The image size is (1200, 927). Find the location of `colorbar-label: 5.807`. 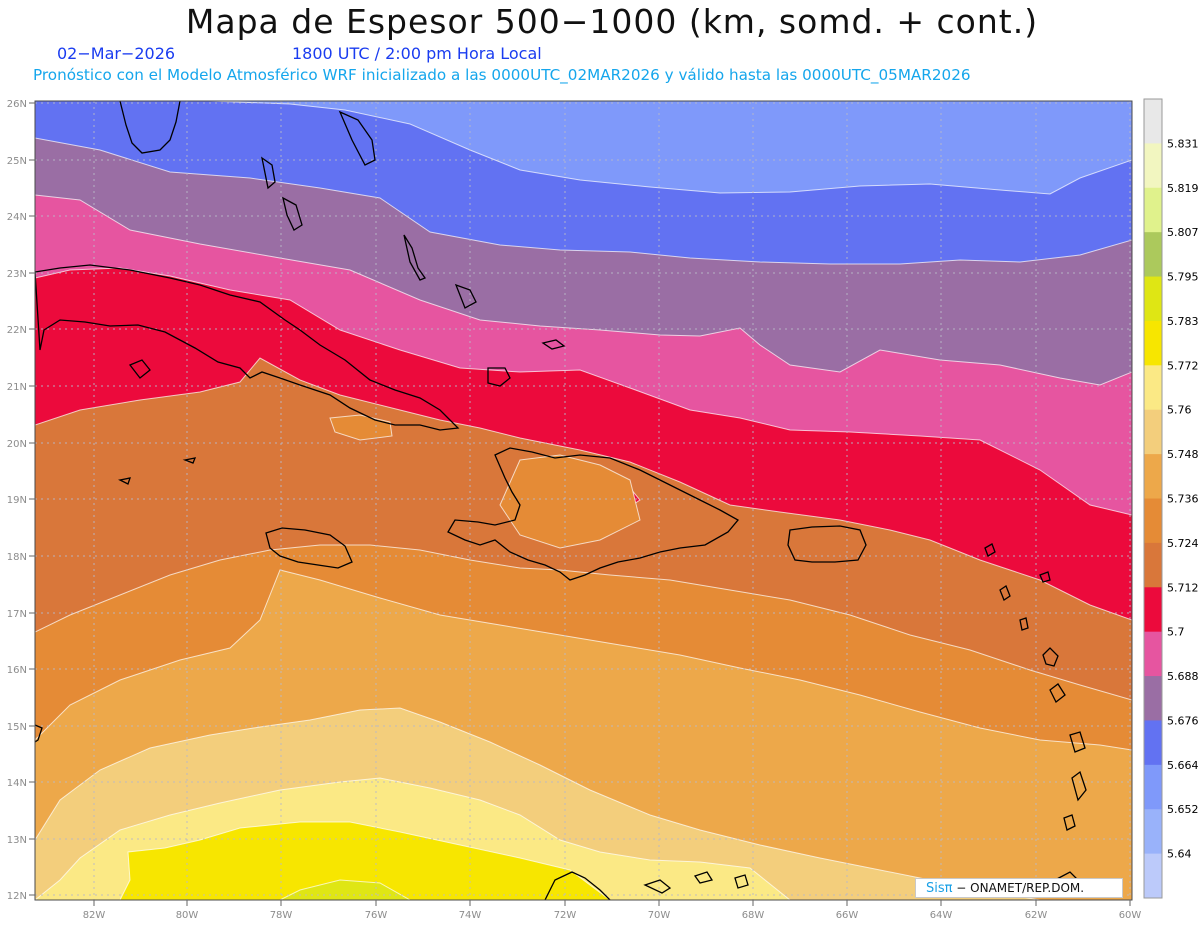

colorbar-label: 5.807 is located at coordinates (1183, 232).